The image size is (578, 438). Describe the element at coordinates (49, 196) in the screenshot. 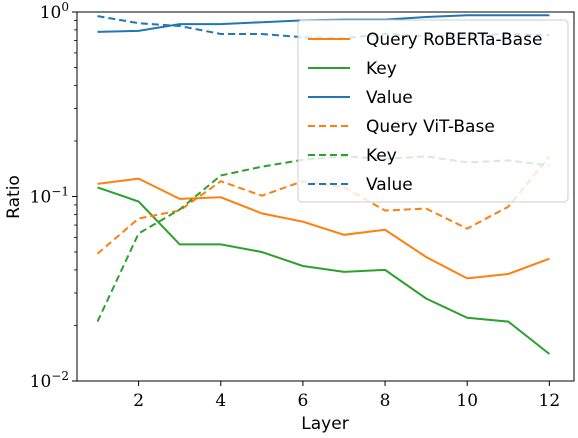

I see `y-tick-label: 10⁻¹` at that location.